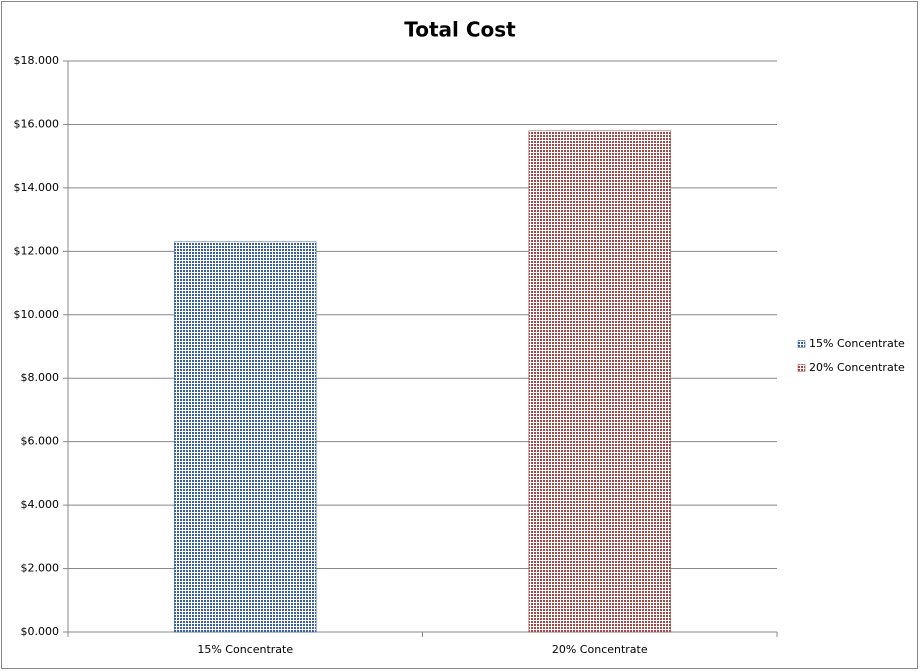 The width and height of the screenshot is (920, 671). Describe the element at coordinates (857, 367) in the screenshot. I see `legend-label: 20% Concentrate` at that location.